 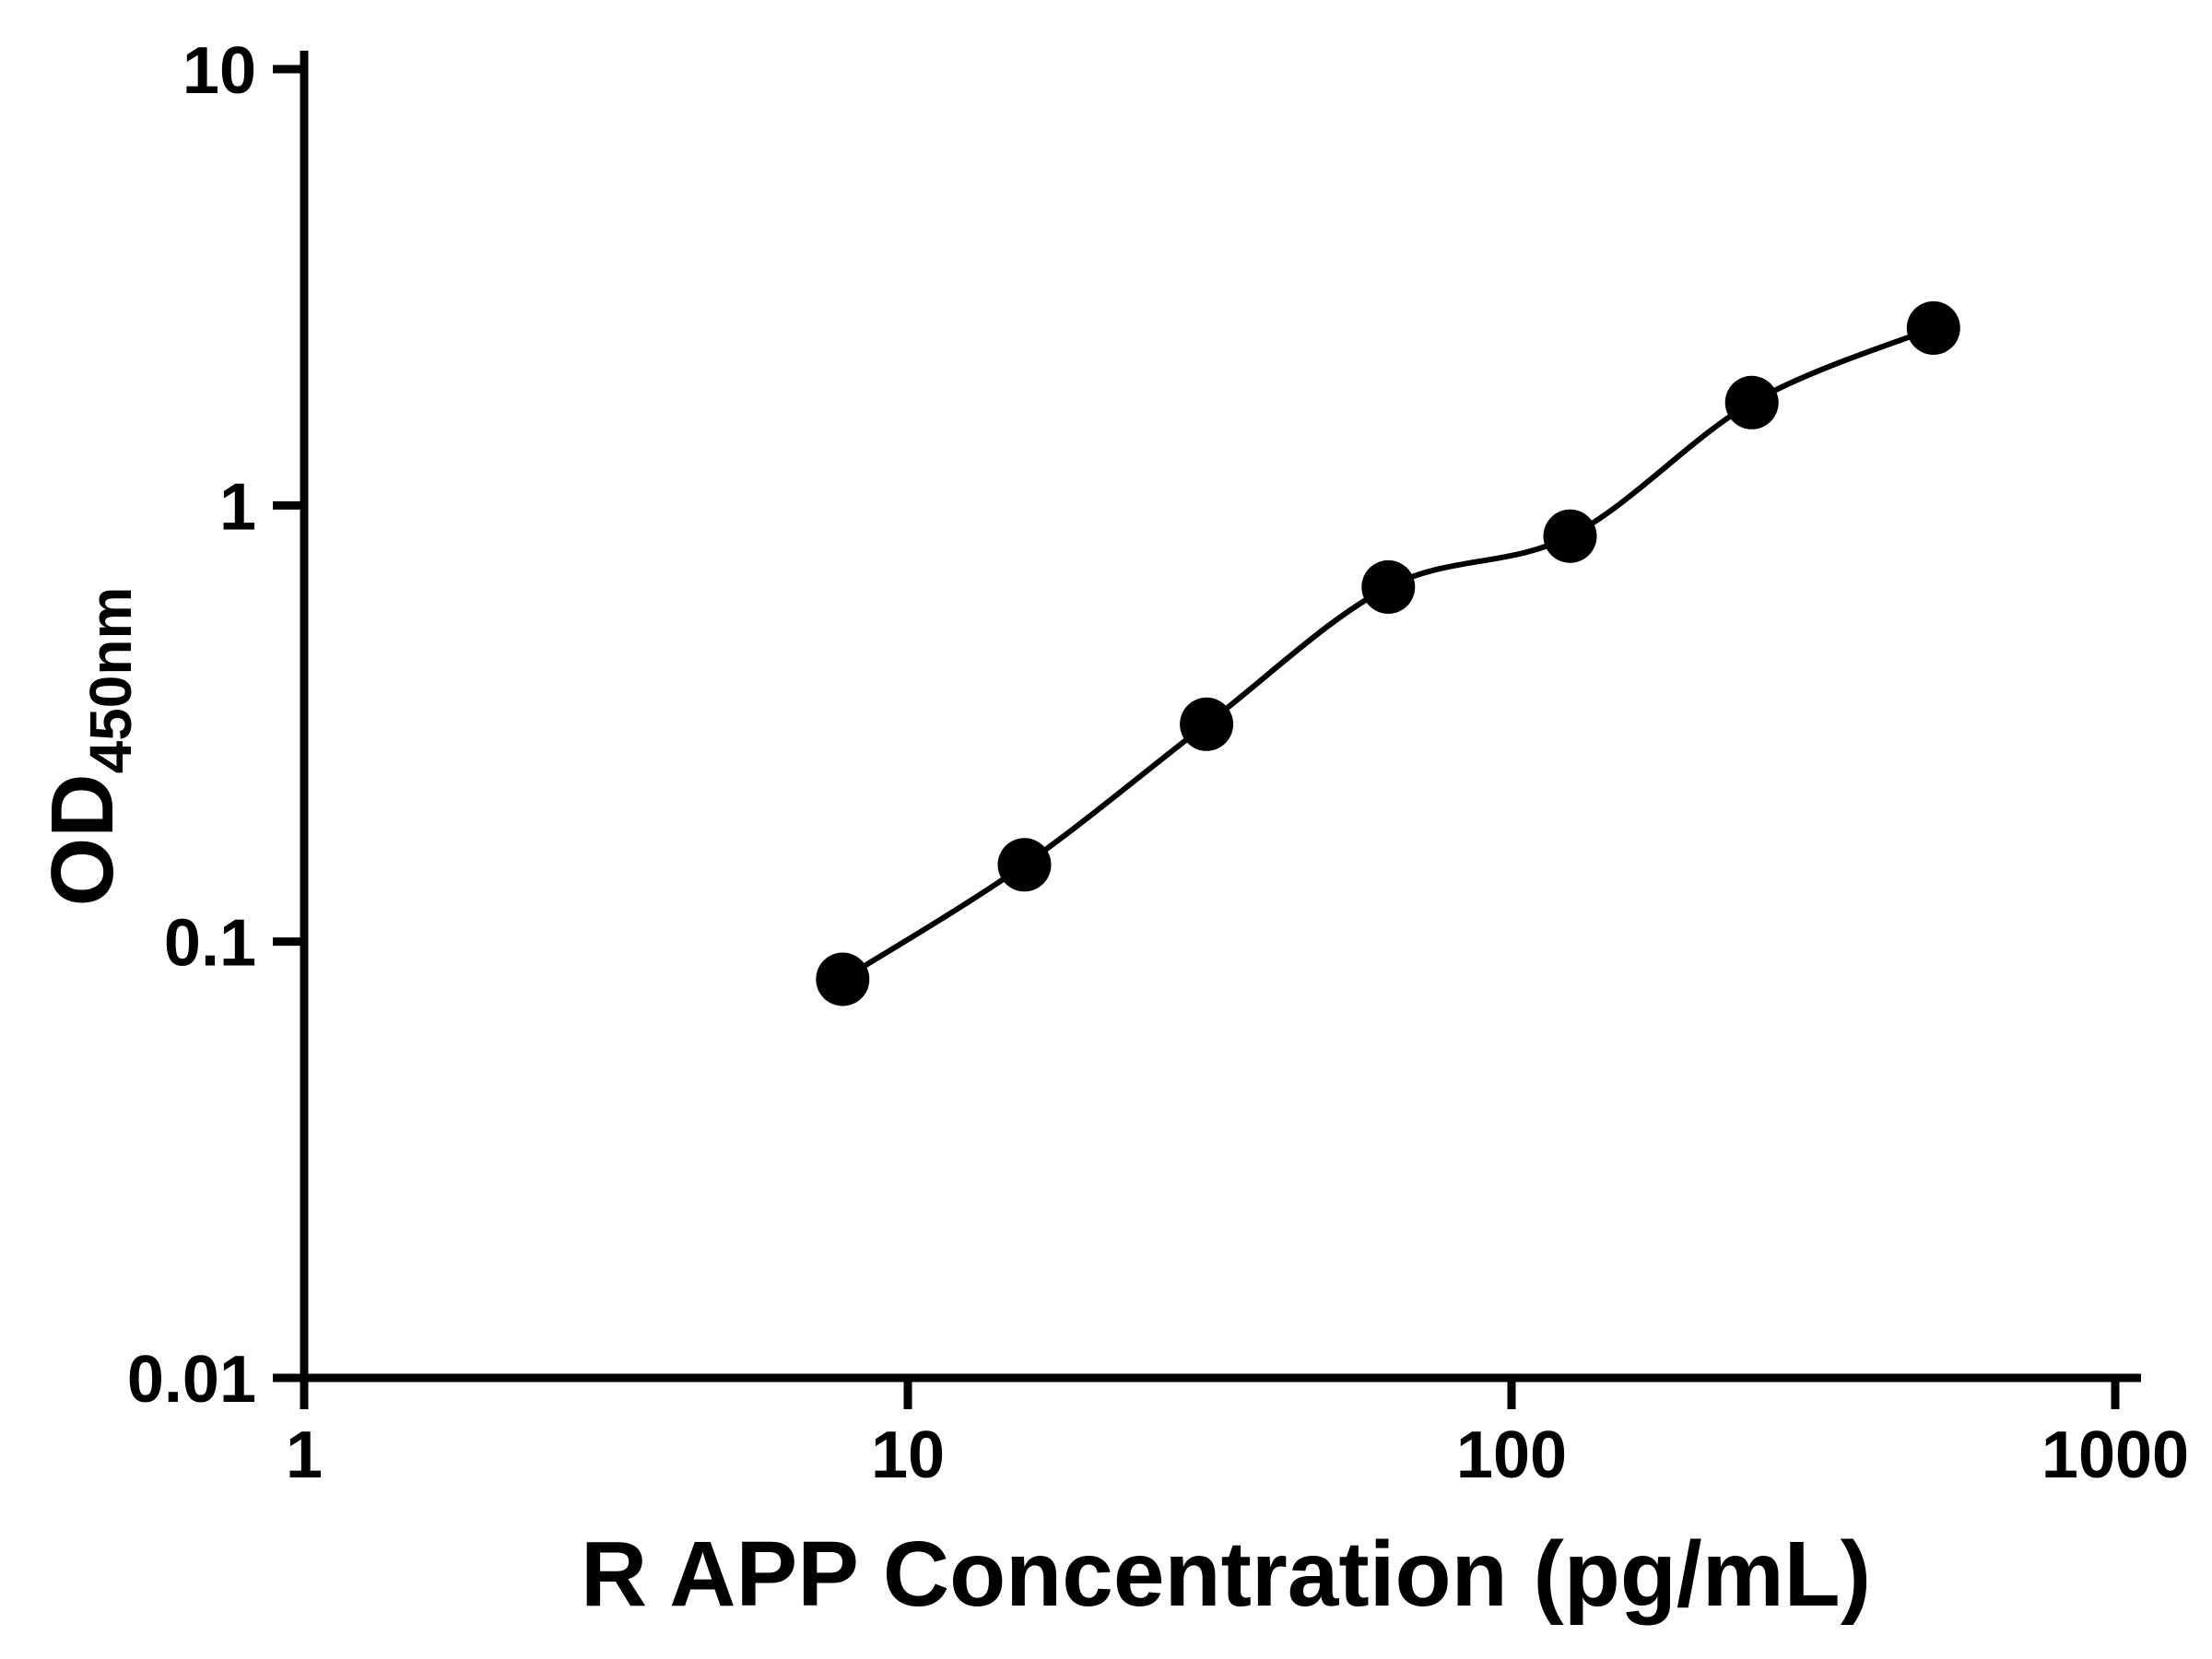 I want to click on x-tick-label: 1000, so click(x=2115, y=1455).